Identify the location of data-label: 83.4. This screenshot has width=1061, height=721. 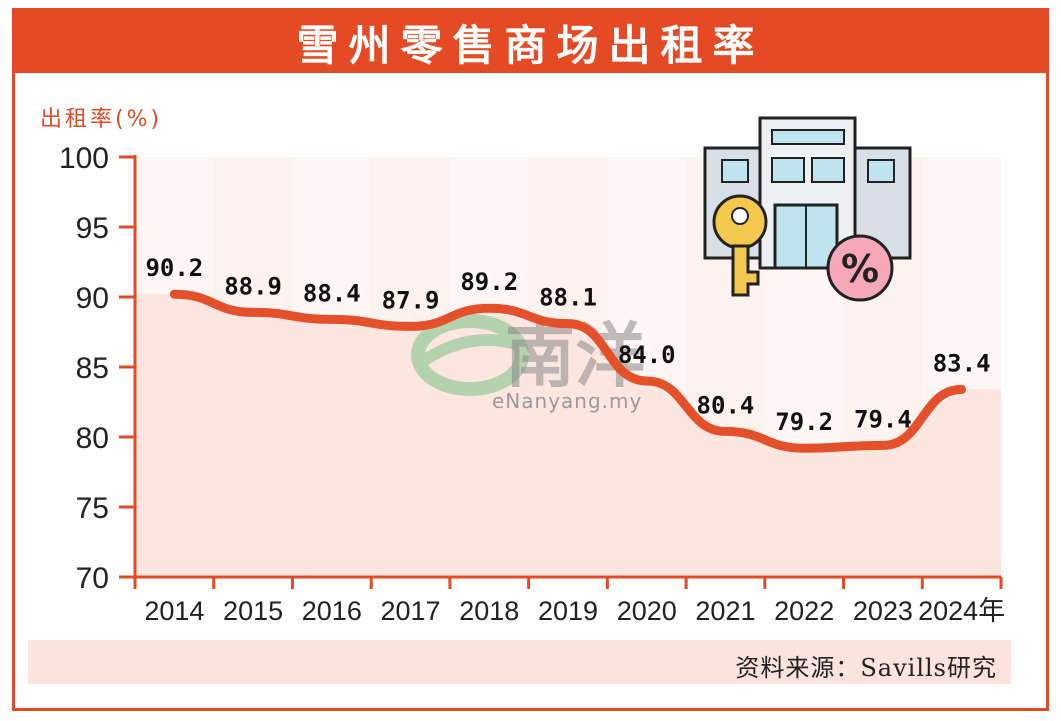
(962, 363).